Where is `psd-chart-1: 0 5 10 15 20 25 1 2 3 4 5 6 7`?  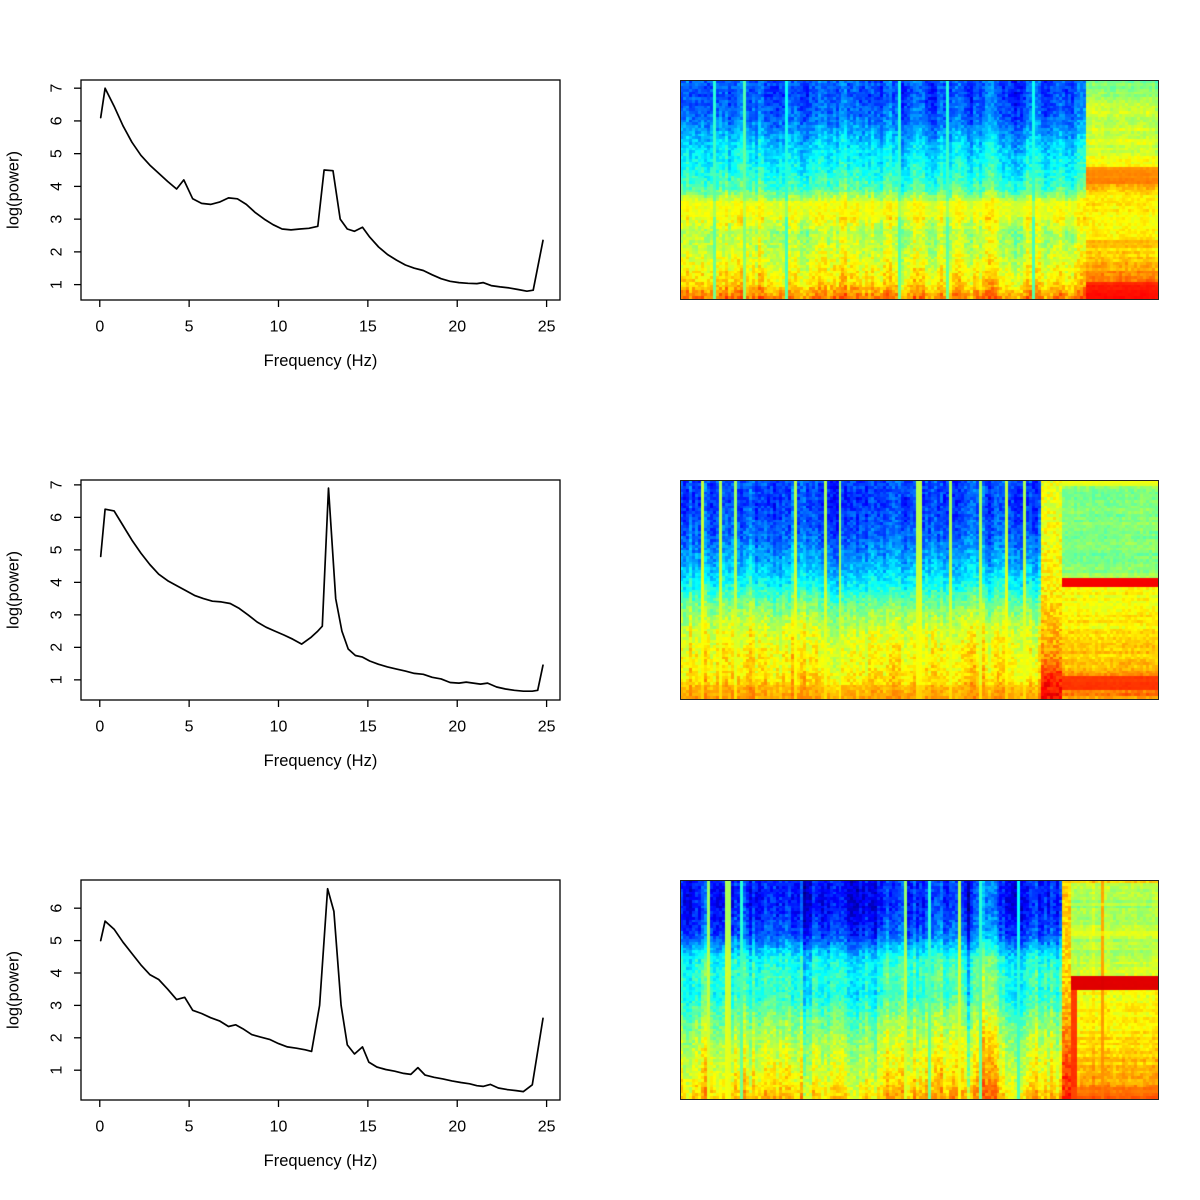 psd-chart-1: 0 5 10 15 20 25 1 2 3 4 5 6 7 is located at coordinates (305, 207).